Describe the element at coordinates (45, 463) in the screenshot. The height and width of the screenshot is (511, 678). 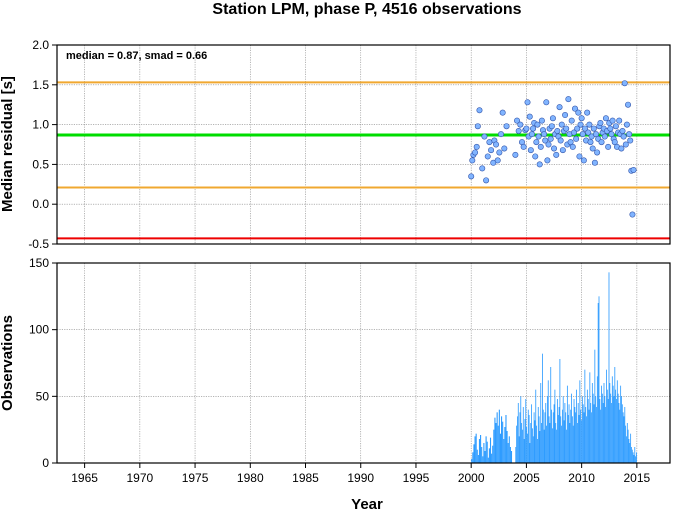
I see `y-tick-label: 0` at that location.